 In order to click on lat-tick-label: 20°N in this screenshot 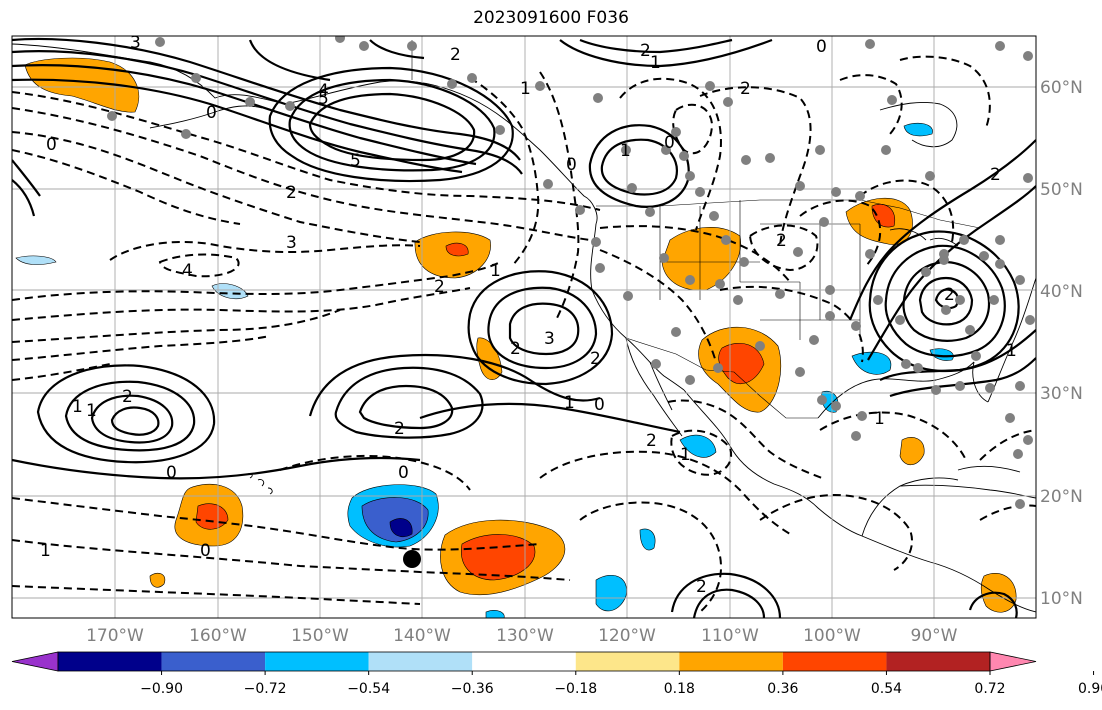, I will do `click(1061, 497)`.